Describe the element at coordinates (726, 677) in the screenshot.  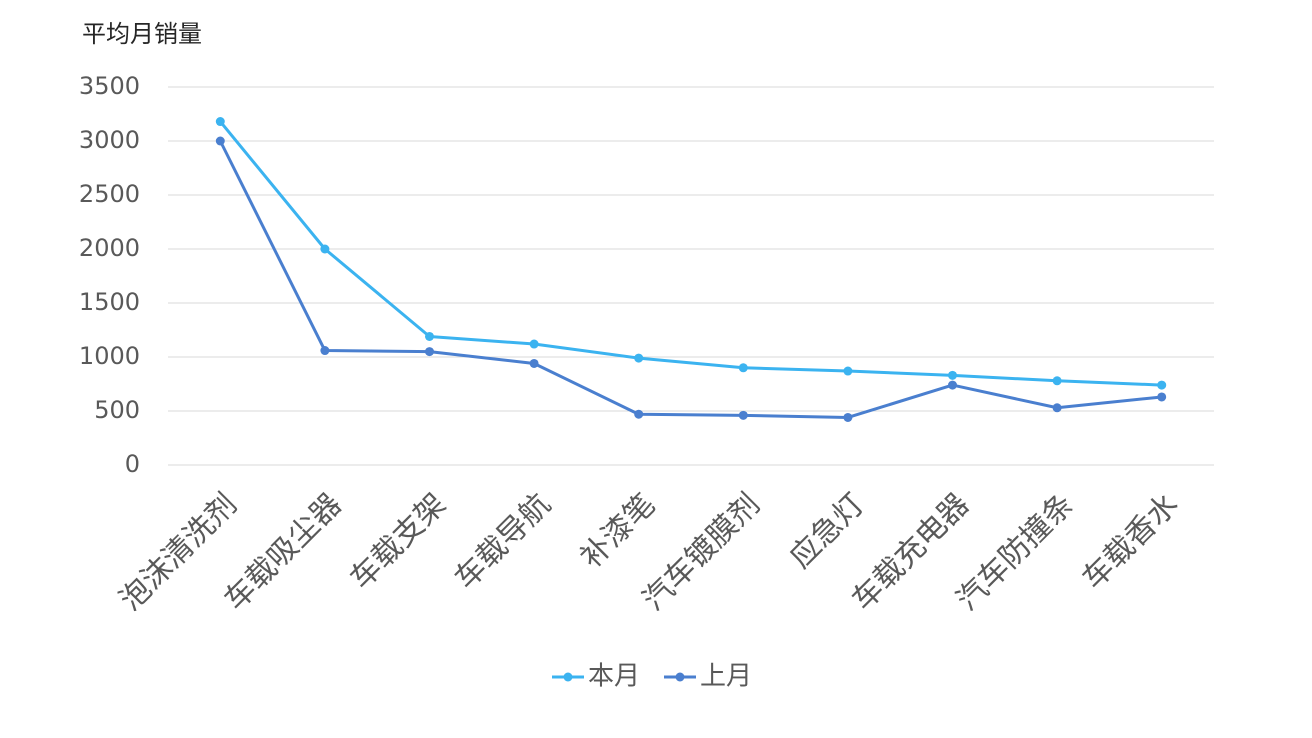
I see `legend-label: 上月` at that location.